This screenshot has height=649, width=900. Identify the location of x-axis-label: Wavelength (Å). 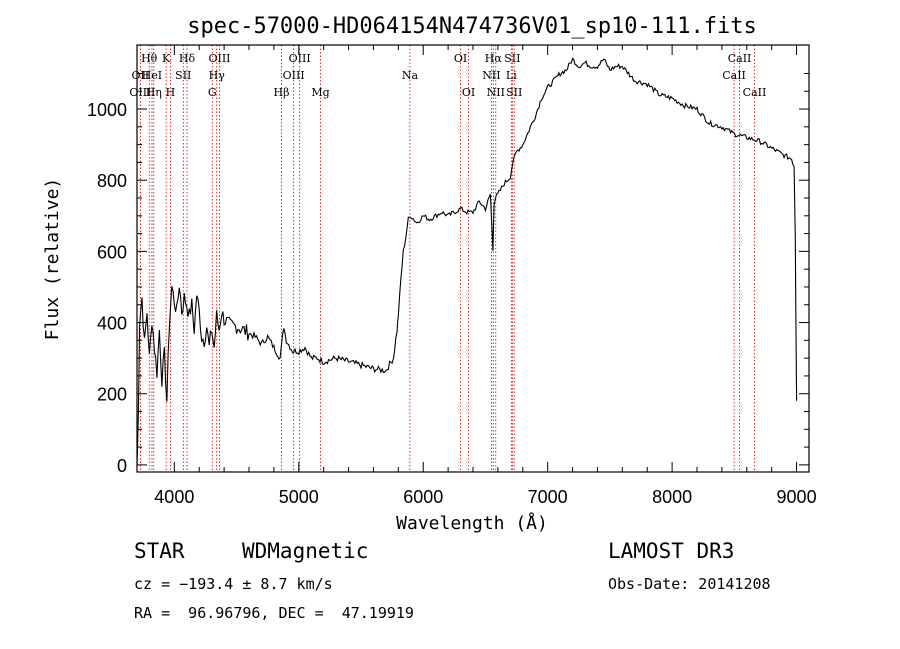
(472, 523).